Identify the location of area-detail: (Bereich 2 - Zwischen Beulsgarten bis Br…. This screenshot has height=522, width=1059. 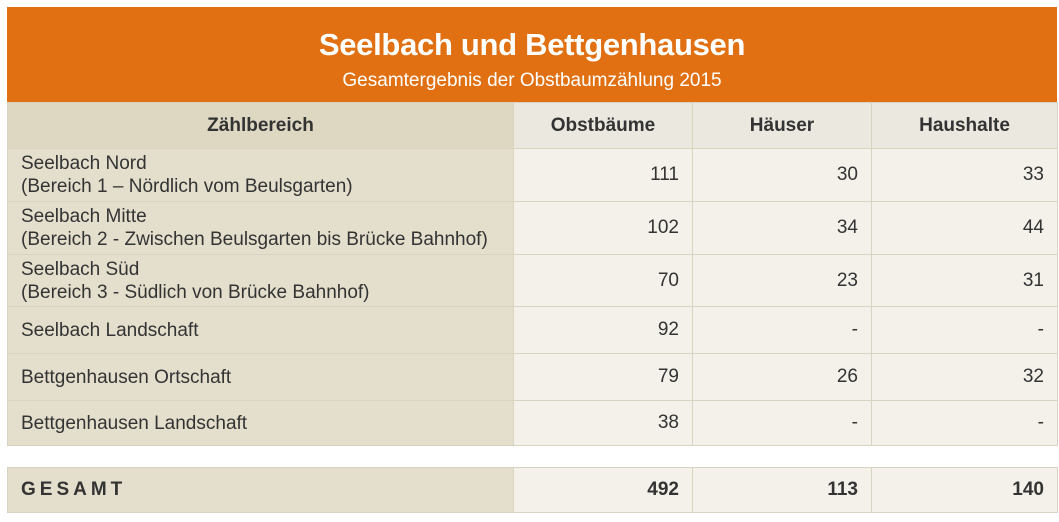
(254, 239).